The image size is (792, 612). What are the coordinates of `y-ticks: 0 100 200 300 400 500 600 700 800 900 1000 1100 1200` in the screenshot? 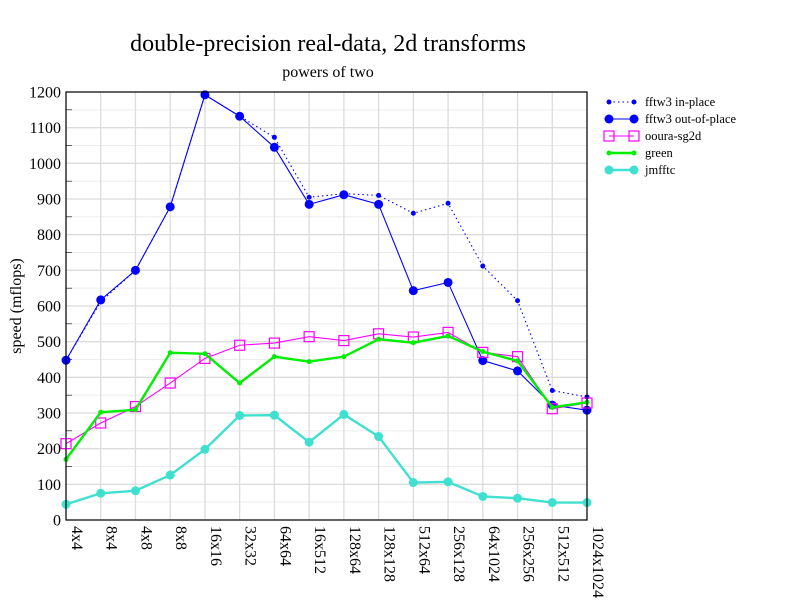 It's located at (50, 307).